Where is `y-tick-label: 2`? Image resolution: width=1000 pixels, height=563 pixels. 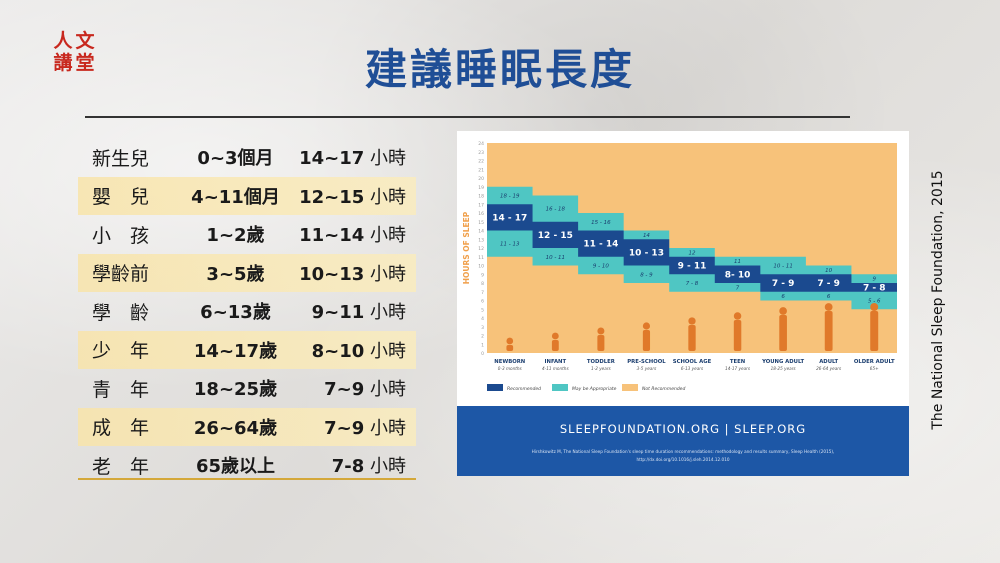
y-tick-label: 2 is located at coordinates (482, 337).